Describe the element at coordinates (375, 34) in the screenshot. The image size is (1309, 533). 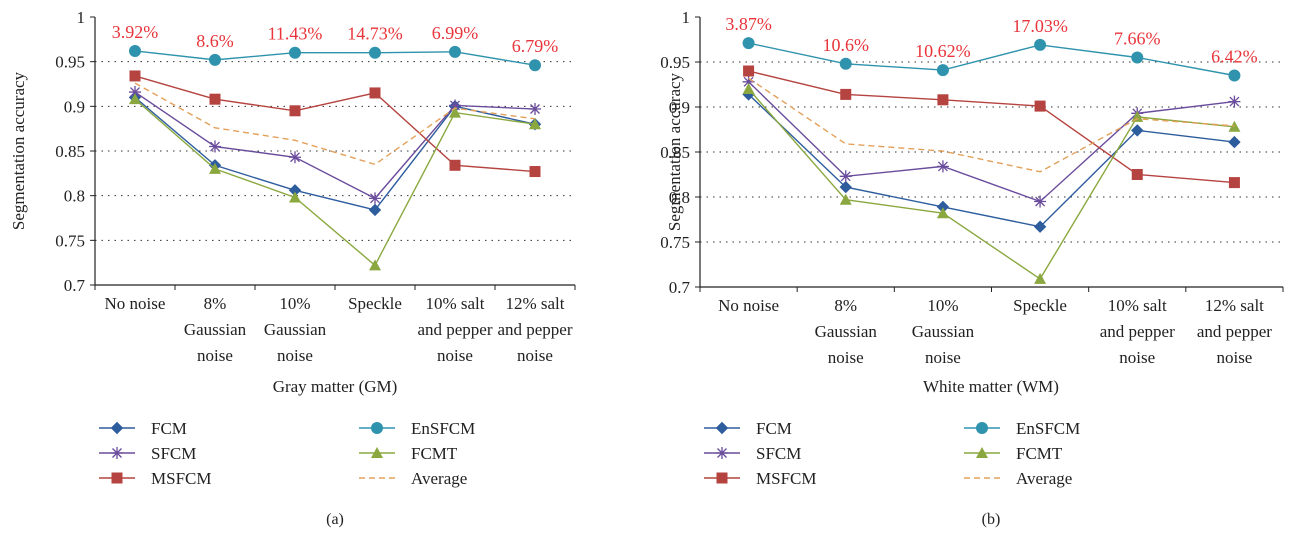
I see `data-label: 14.73%` at that location.